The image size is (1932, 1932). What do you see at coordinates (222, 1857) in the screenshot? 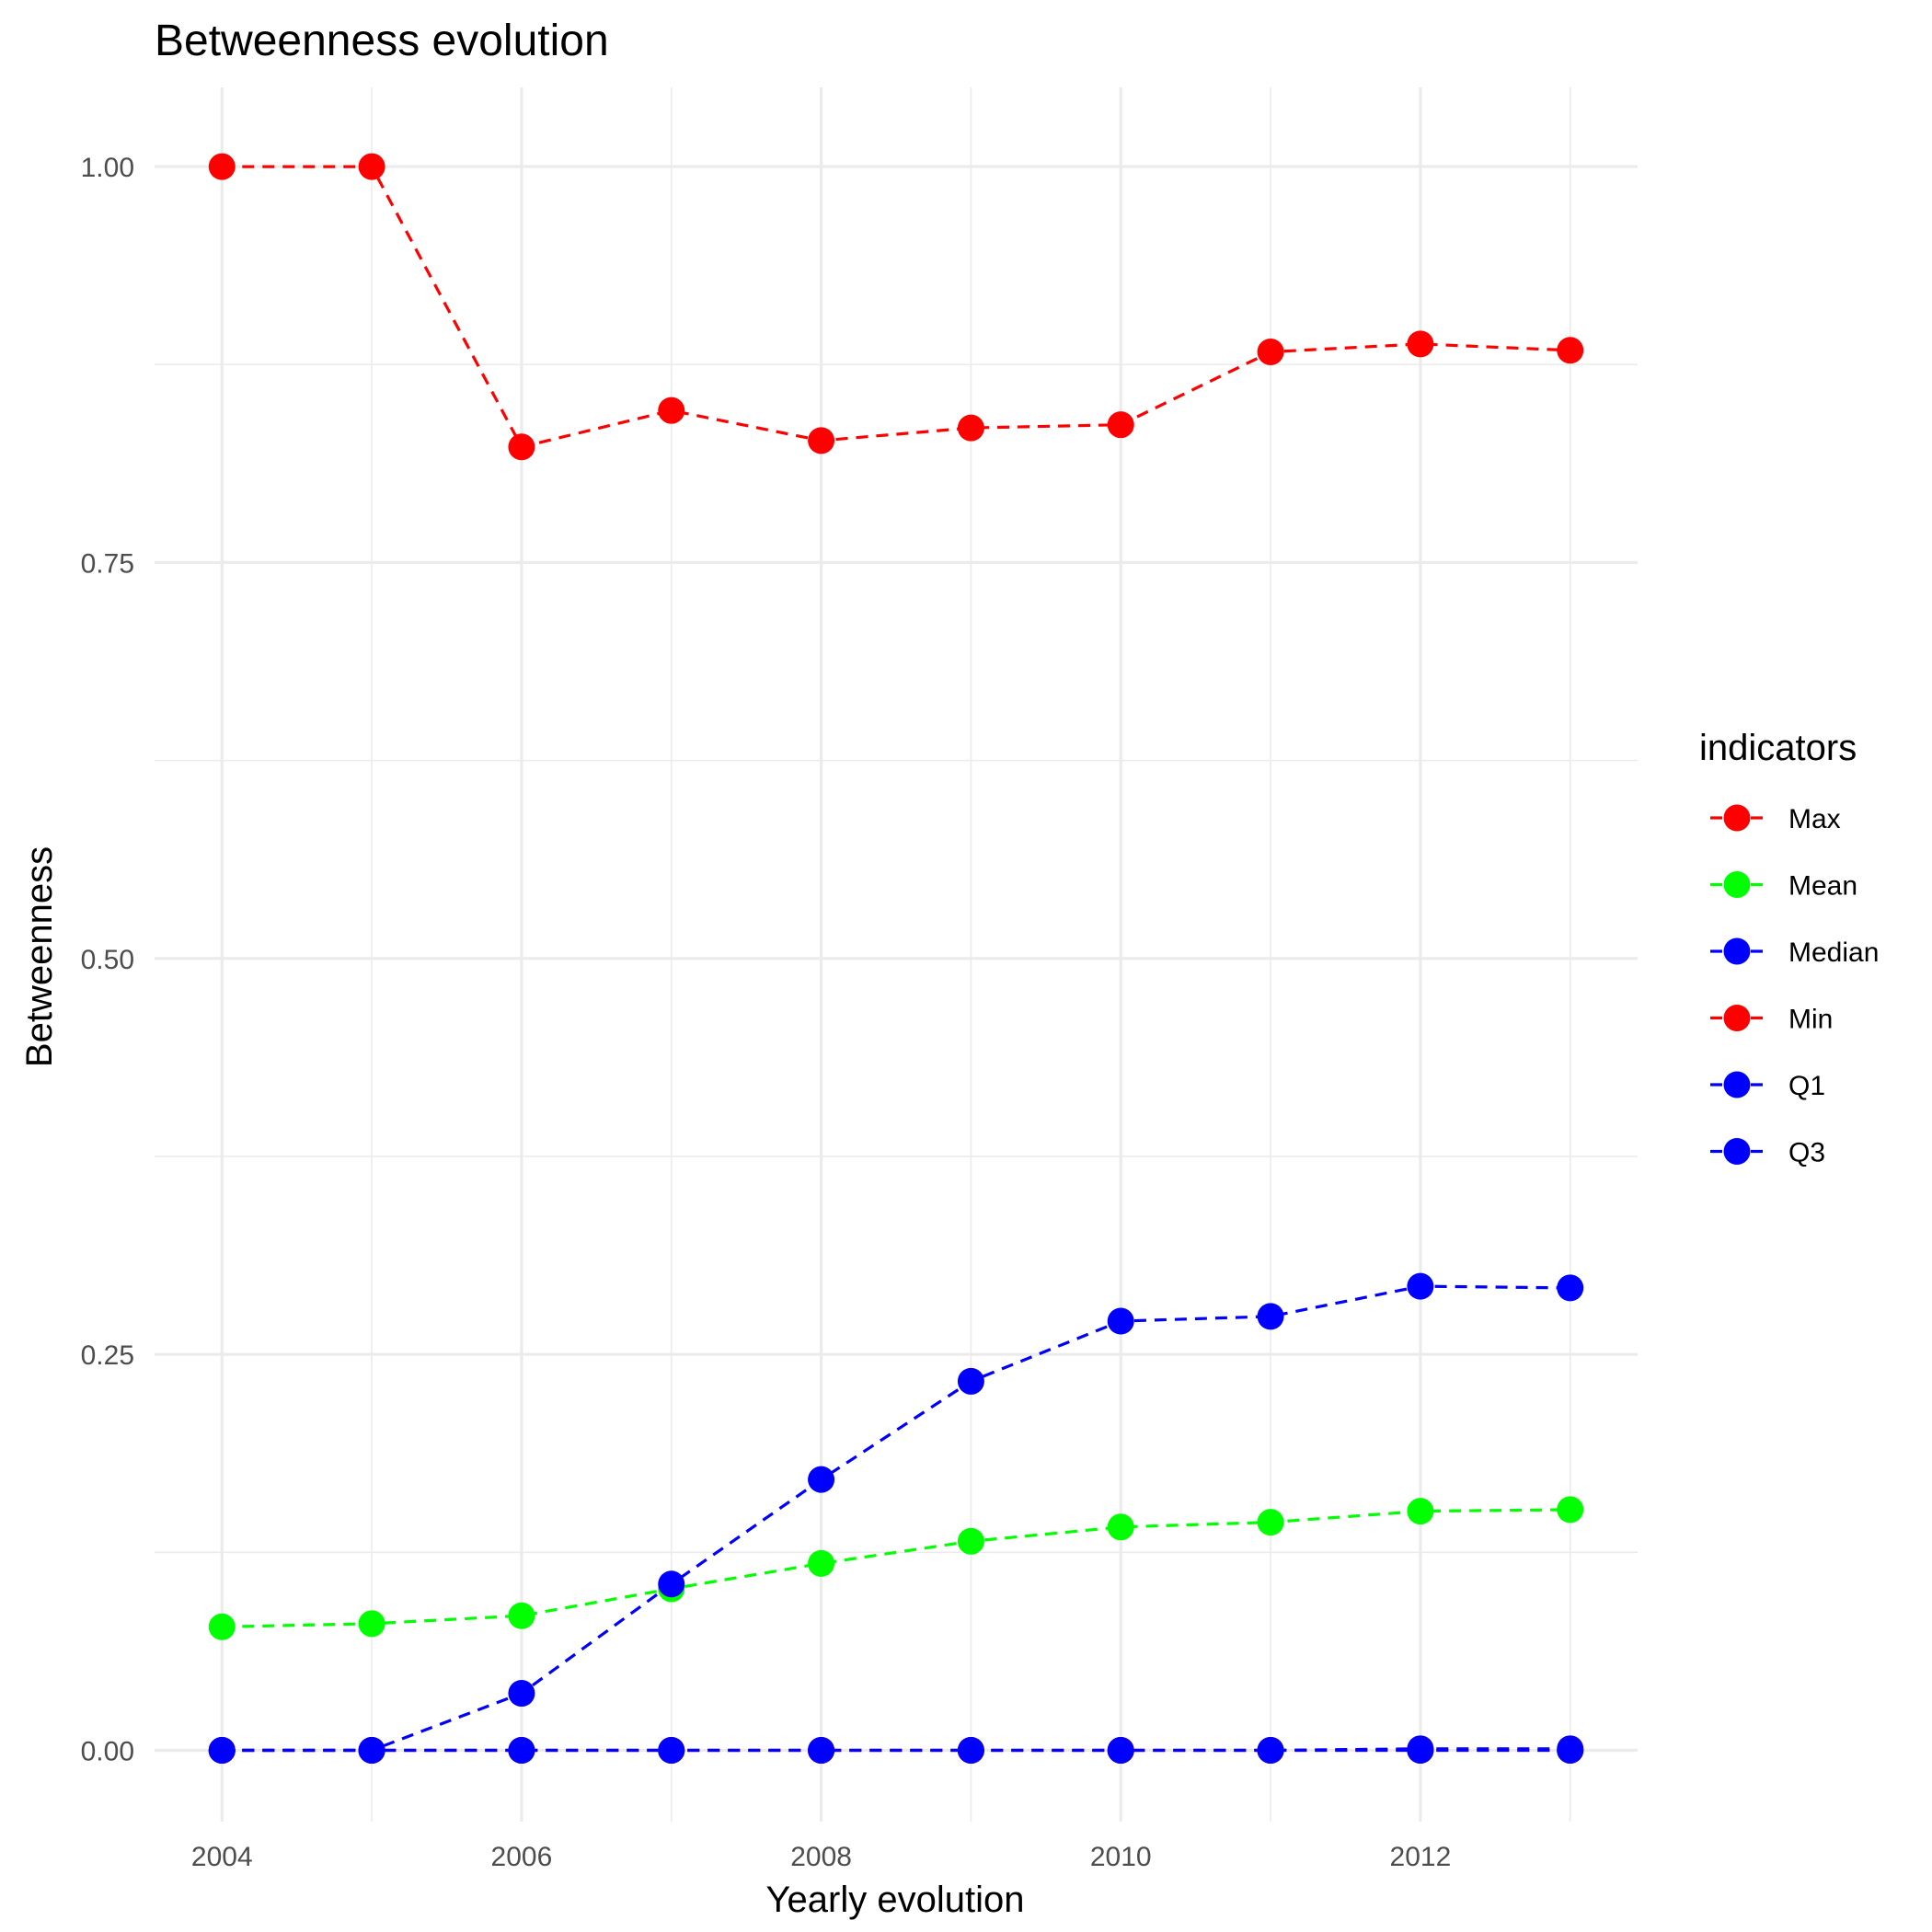
I see `x-tick-label: 2004` at bounding box center [222, 1857].